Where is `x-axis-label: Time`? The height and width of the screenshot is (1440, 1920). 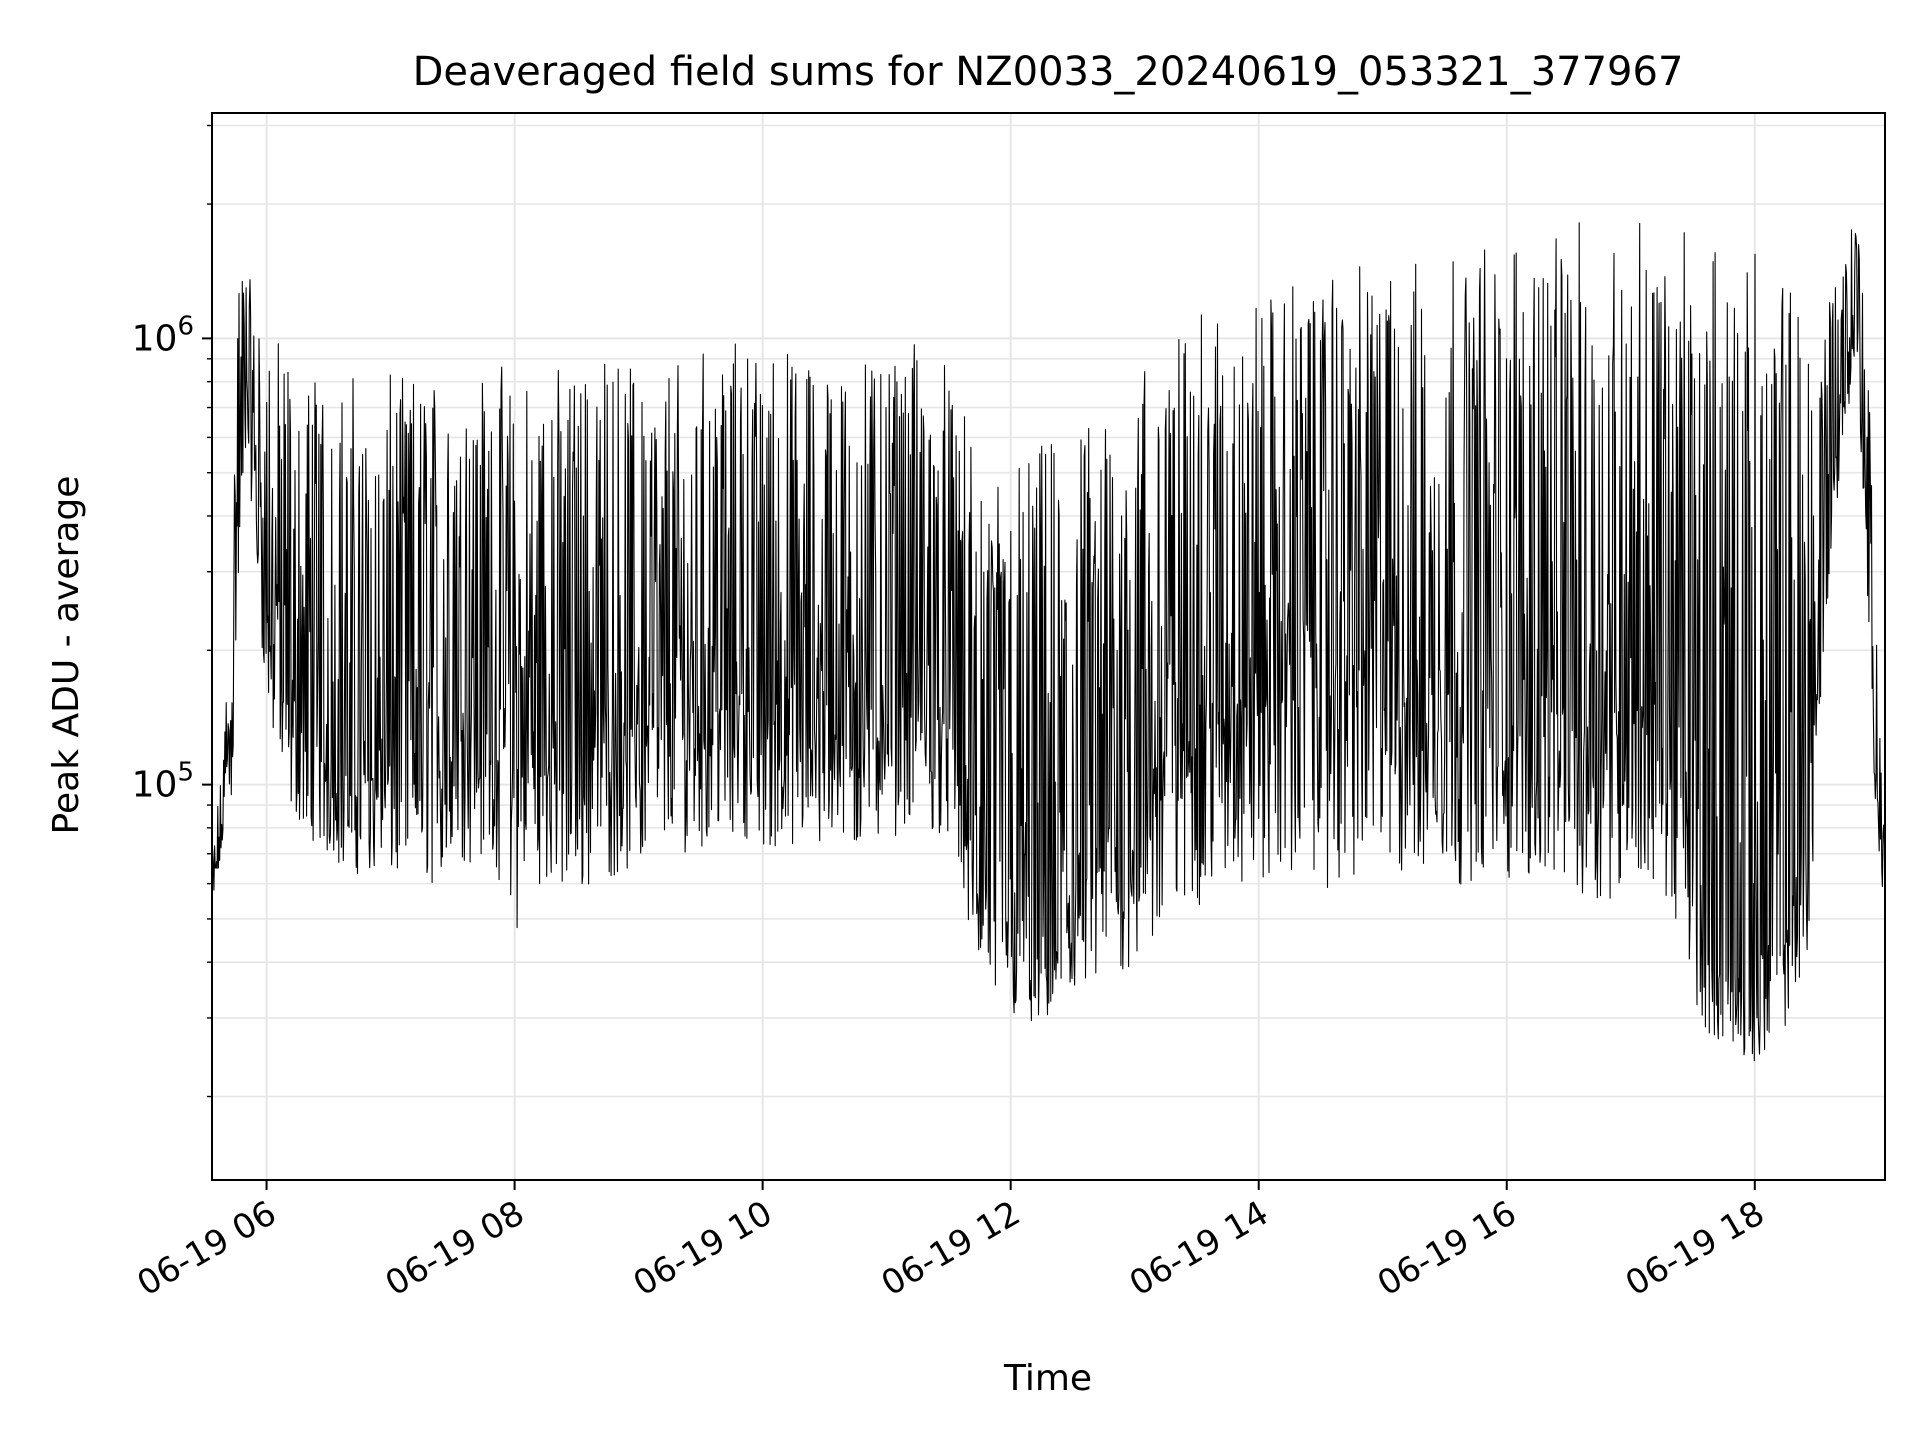
x-axis-label: Time is located at coordinates (1047, 1378).